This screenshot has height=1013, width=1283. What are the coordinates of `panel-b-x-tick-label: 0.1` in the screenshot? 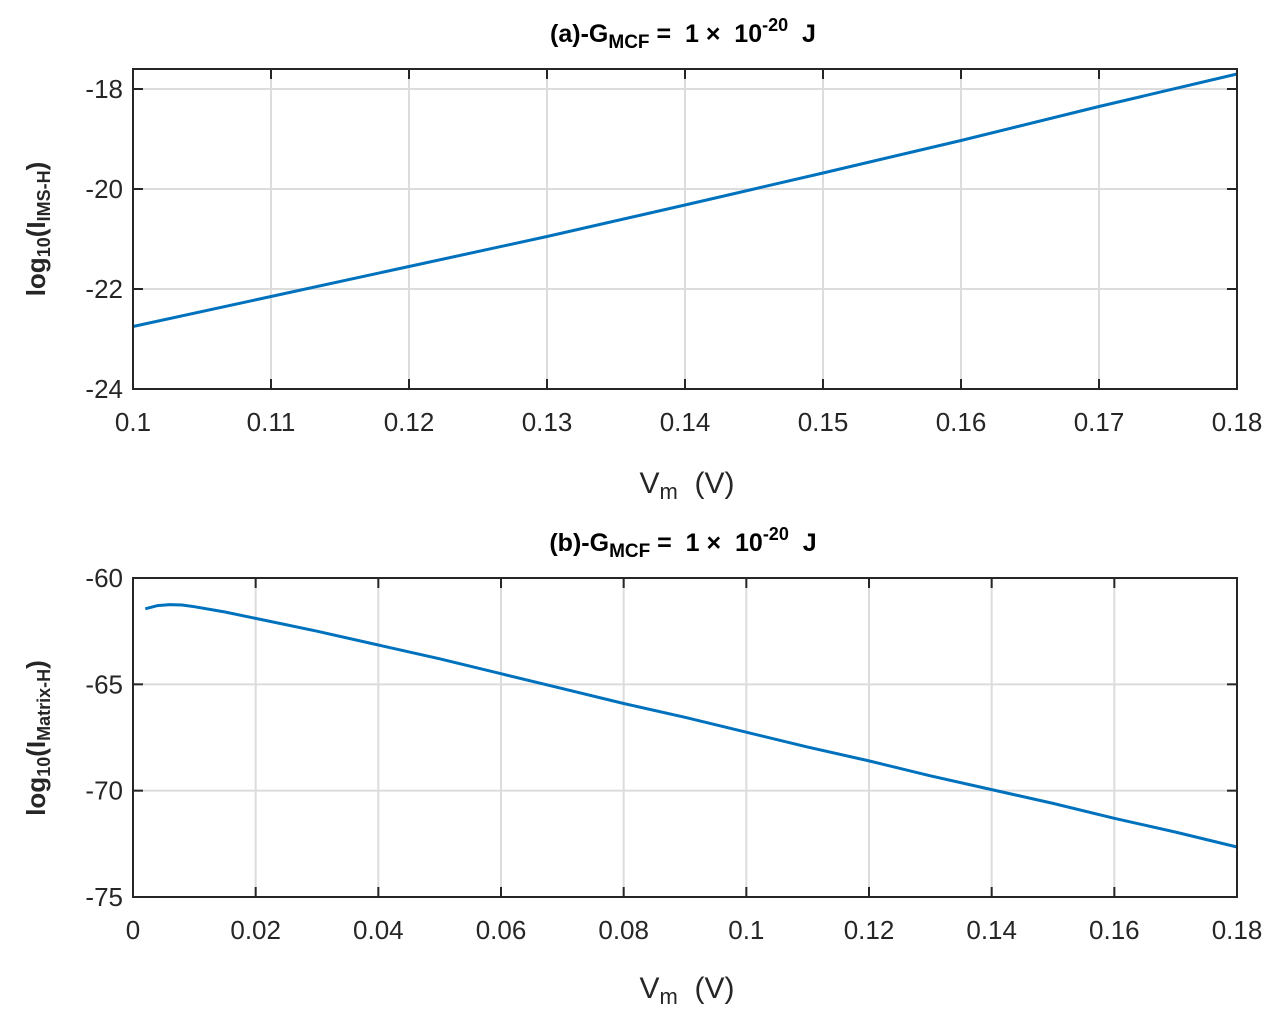 It's located at (746, 930).